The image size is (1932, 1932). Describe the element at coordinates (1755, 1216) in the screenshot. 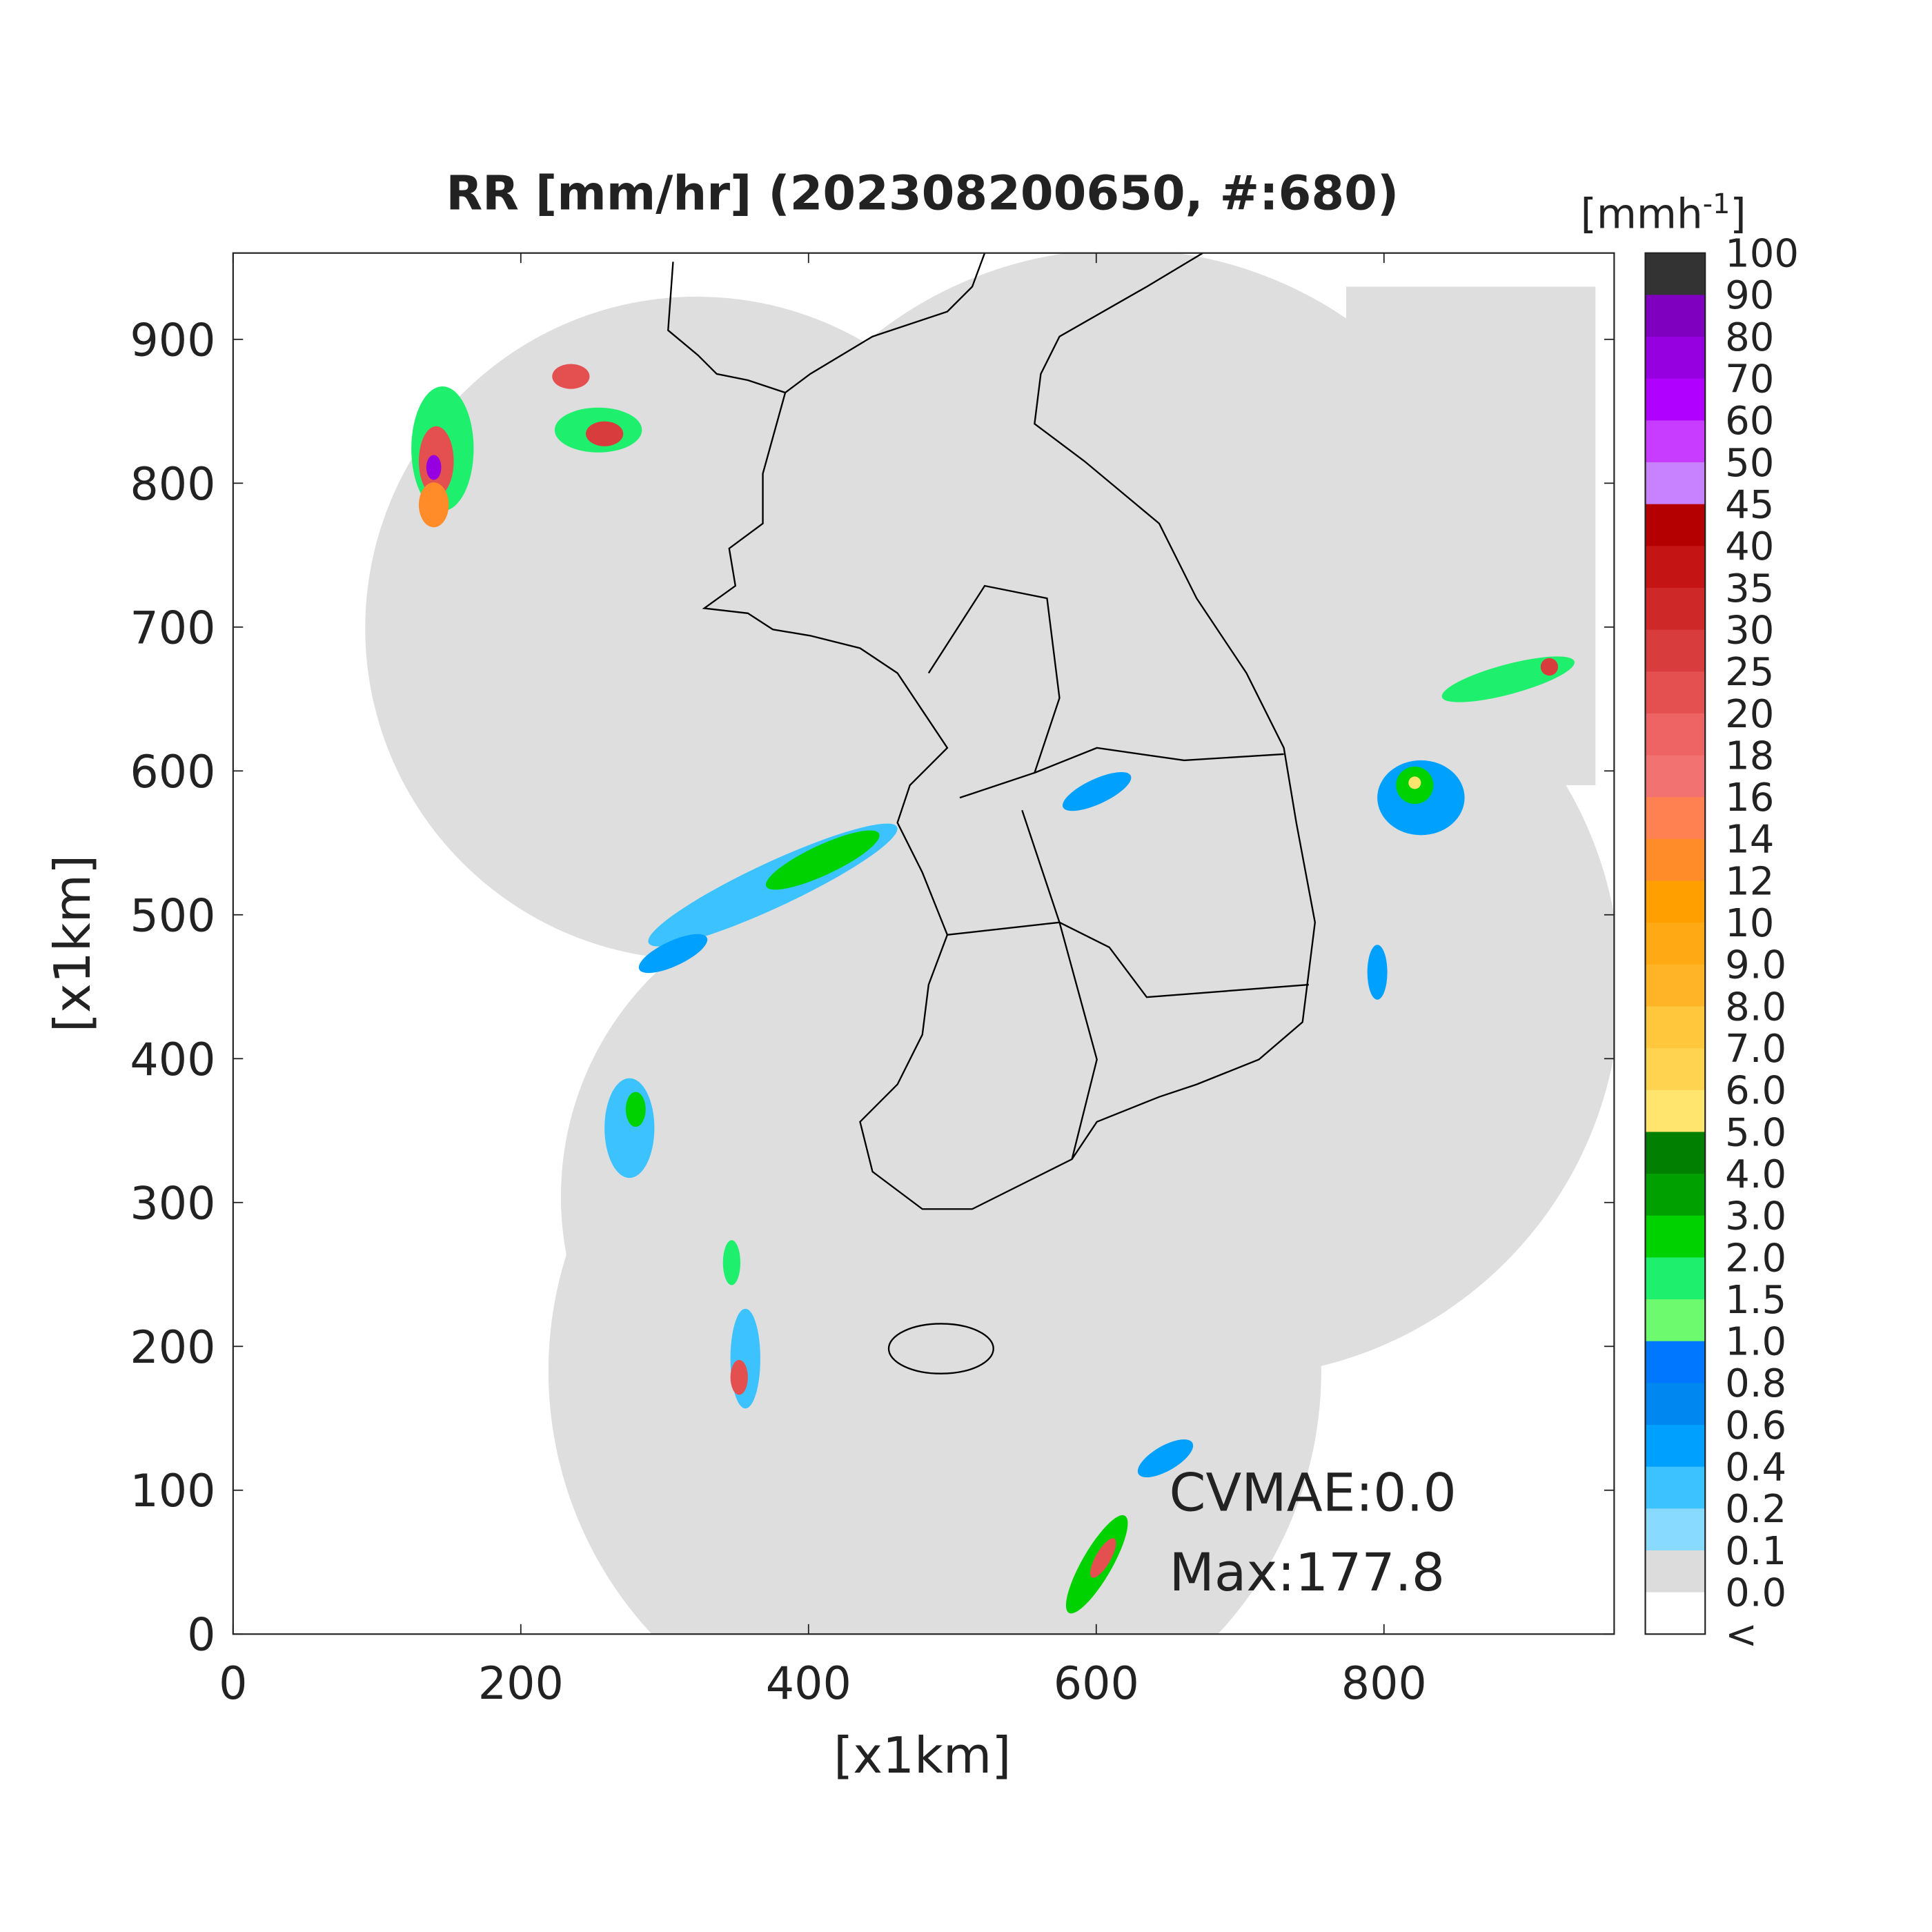

I see `colorbar-label: 3.0` at that location.